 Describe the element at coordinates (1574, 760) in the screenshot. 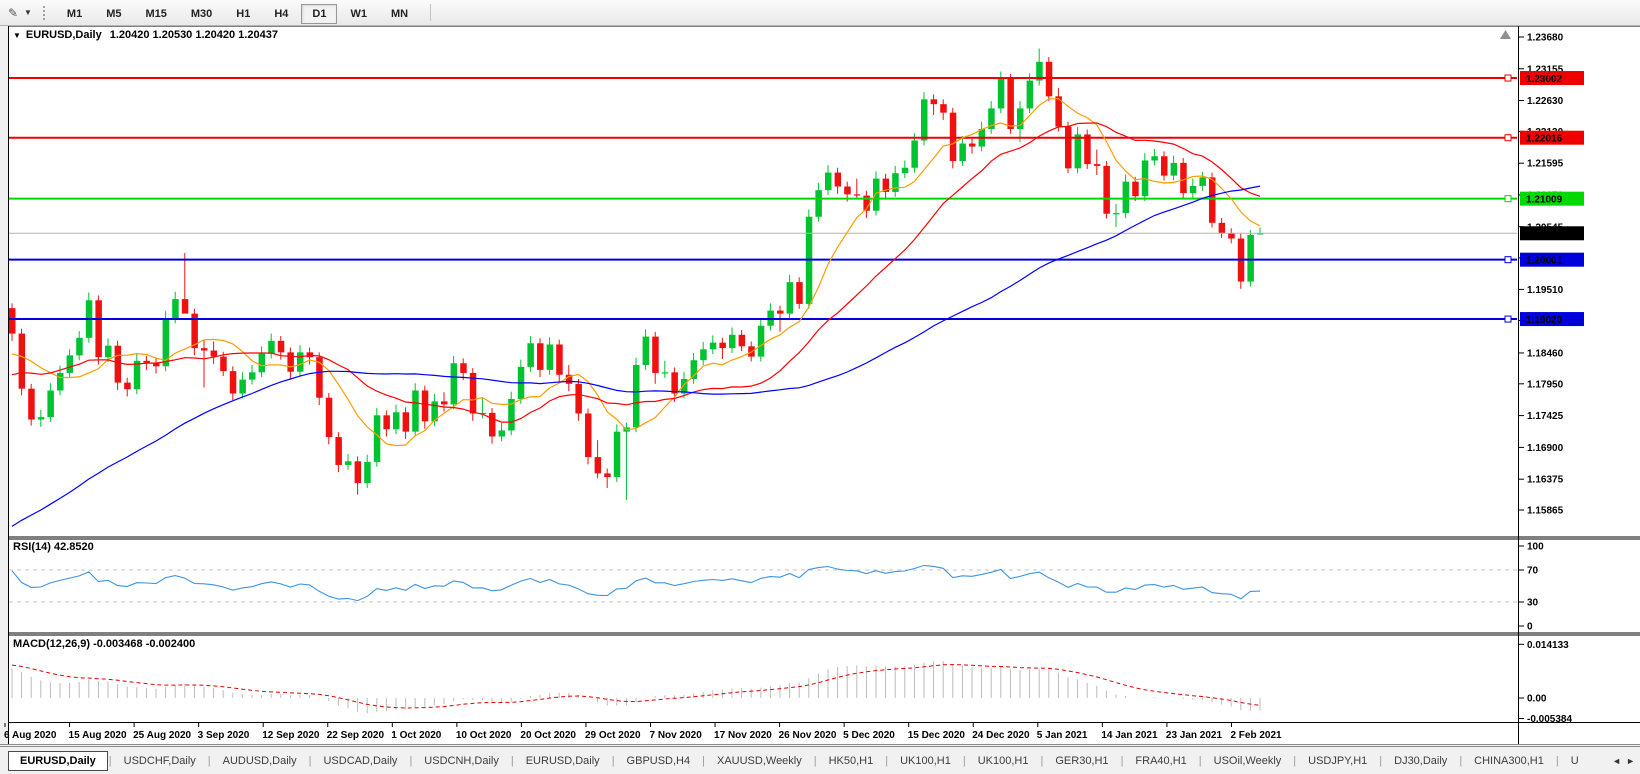

I see `tab-u: U` at that location.